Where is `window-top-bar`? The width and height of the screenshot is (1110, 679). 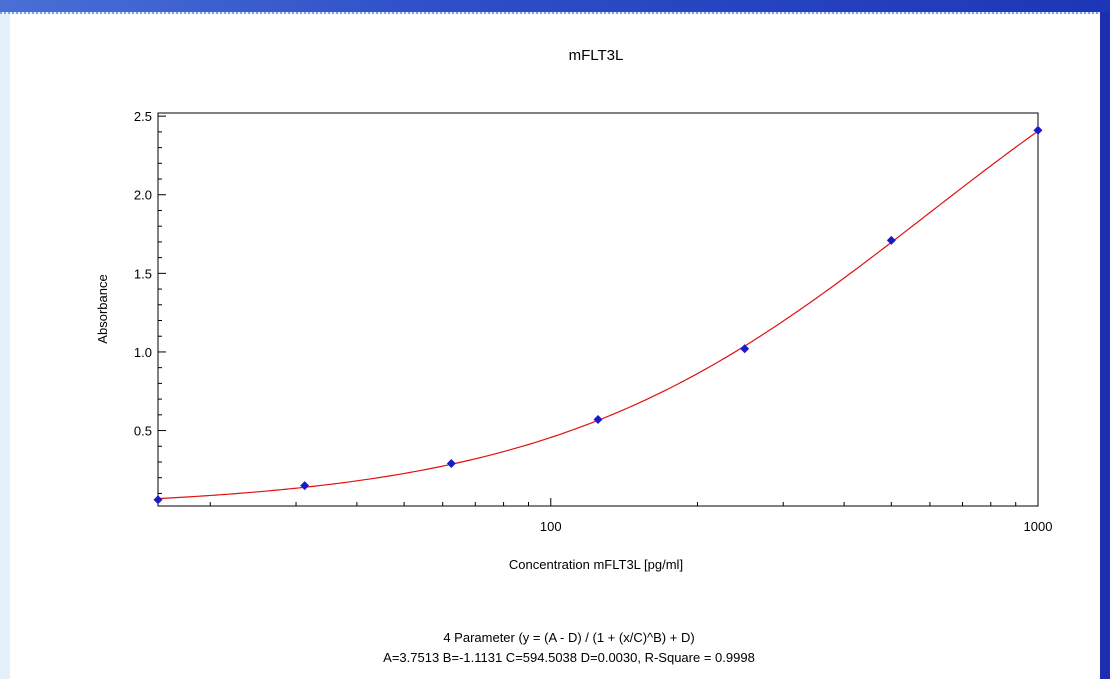
window-top-bar is located at coordinates (555, 6).